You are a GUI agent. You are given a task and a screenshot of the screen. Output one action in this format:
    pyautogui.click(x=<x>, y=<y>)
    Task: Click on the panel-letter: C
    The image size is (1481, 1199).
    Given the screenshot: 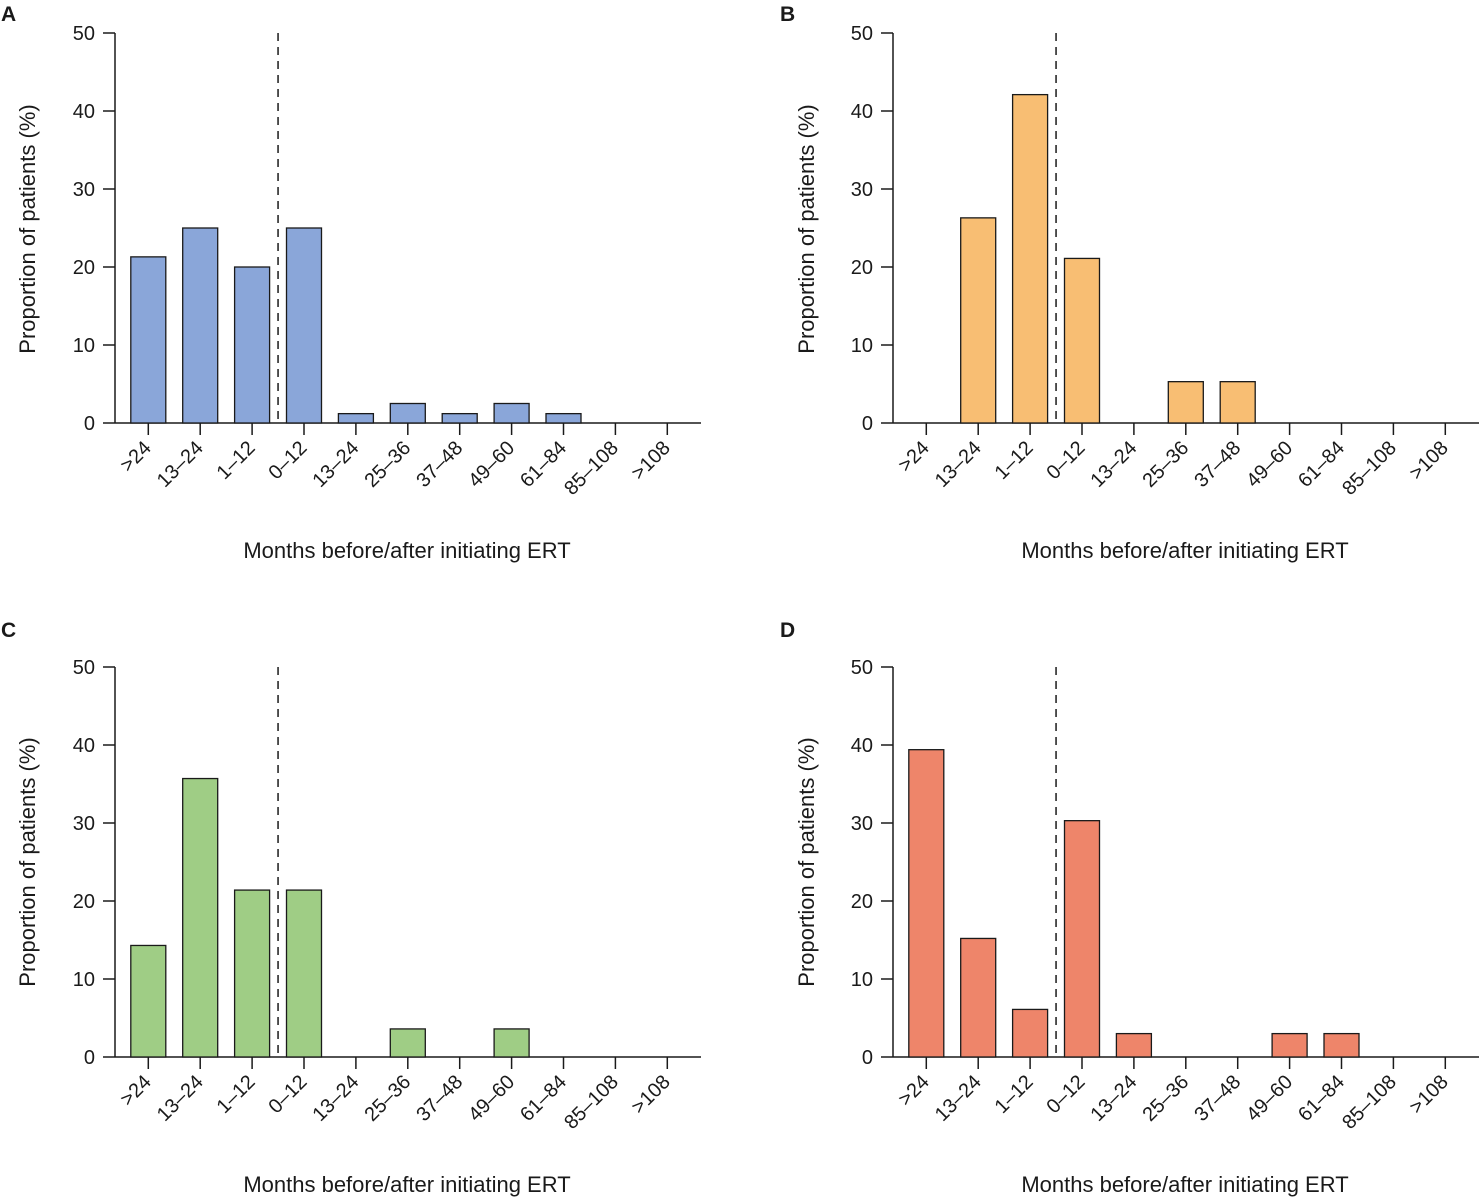 What is the action you would take?
    pyautogui.click(x=8, y=630)
    